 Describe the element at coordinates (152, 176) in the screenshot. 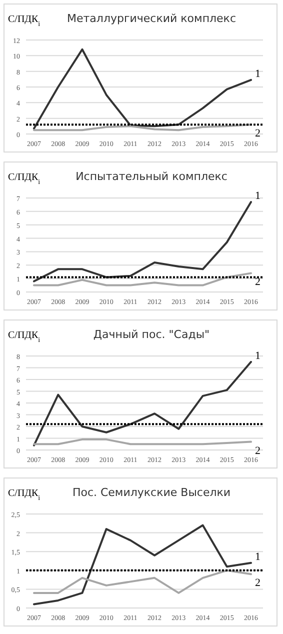

I see `chart-title: Испытательный комплекс` at that location.